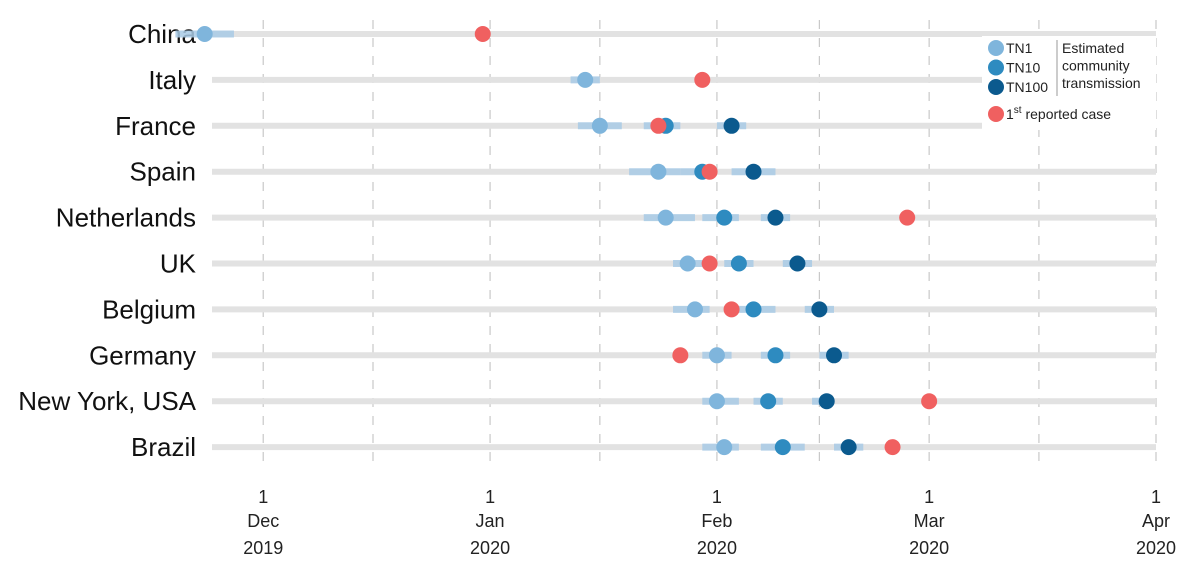 The image size is (1200, 574). Describe the element at coordinates (107, 401) in the screenshot. I see `country-label-new-york-usa: New York, USA` at that location.